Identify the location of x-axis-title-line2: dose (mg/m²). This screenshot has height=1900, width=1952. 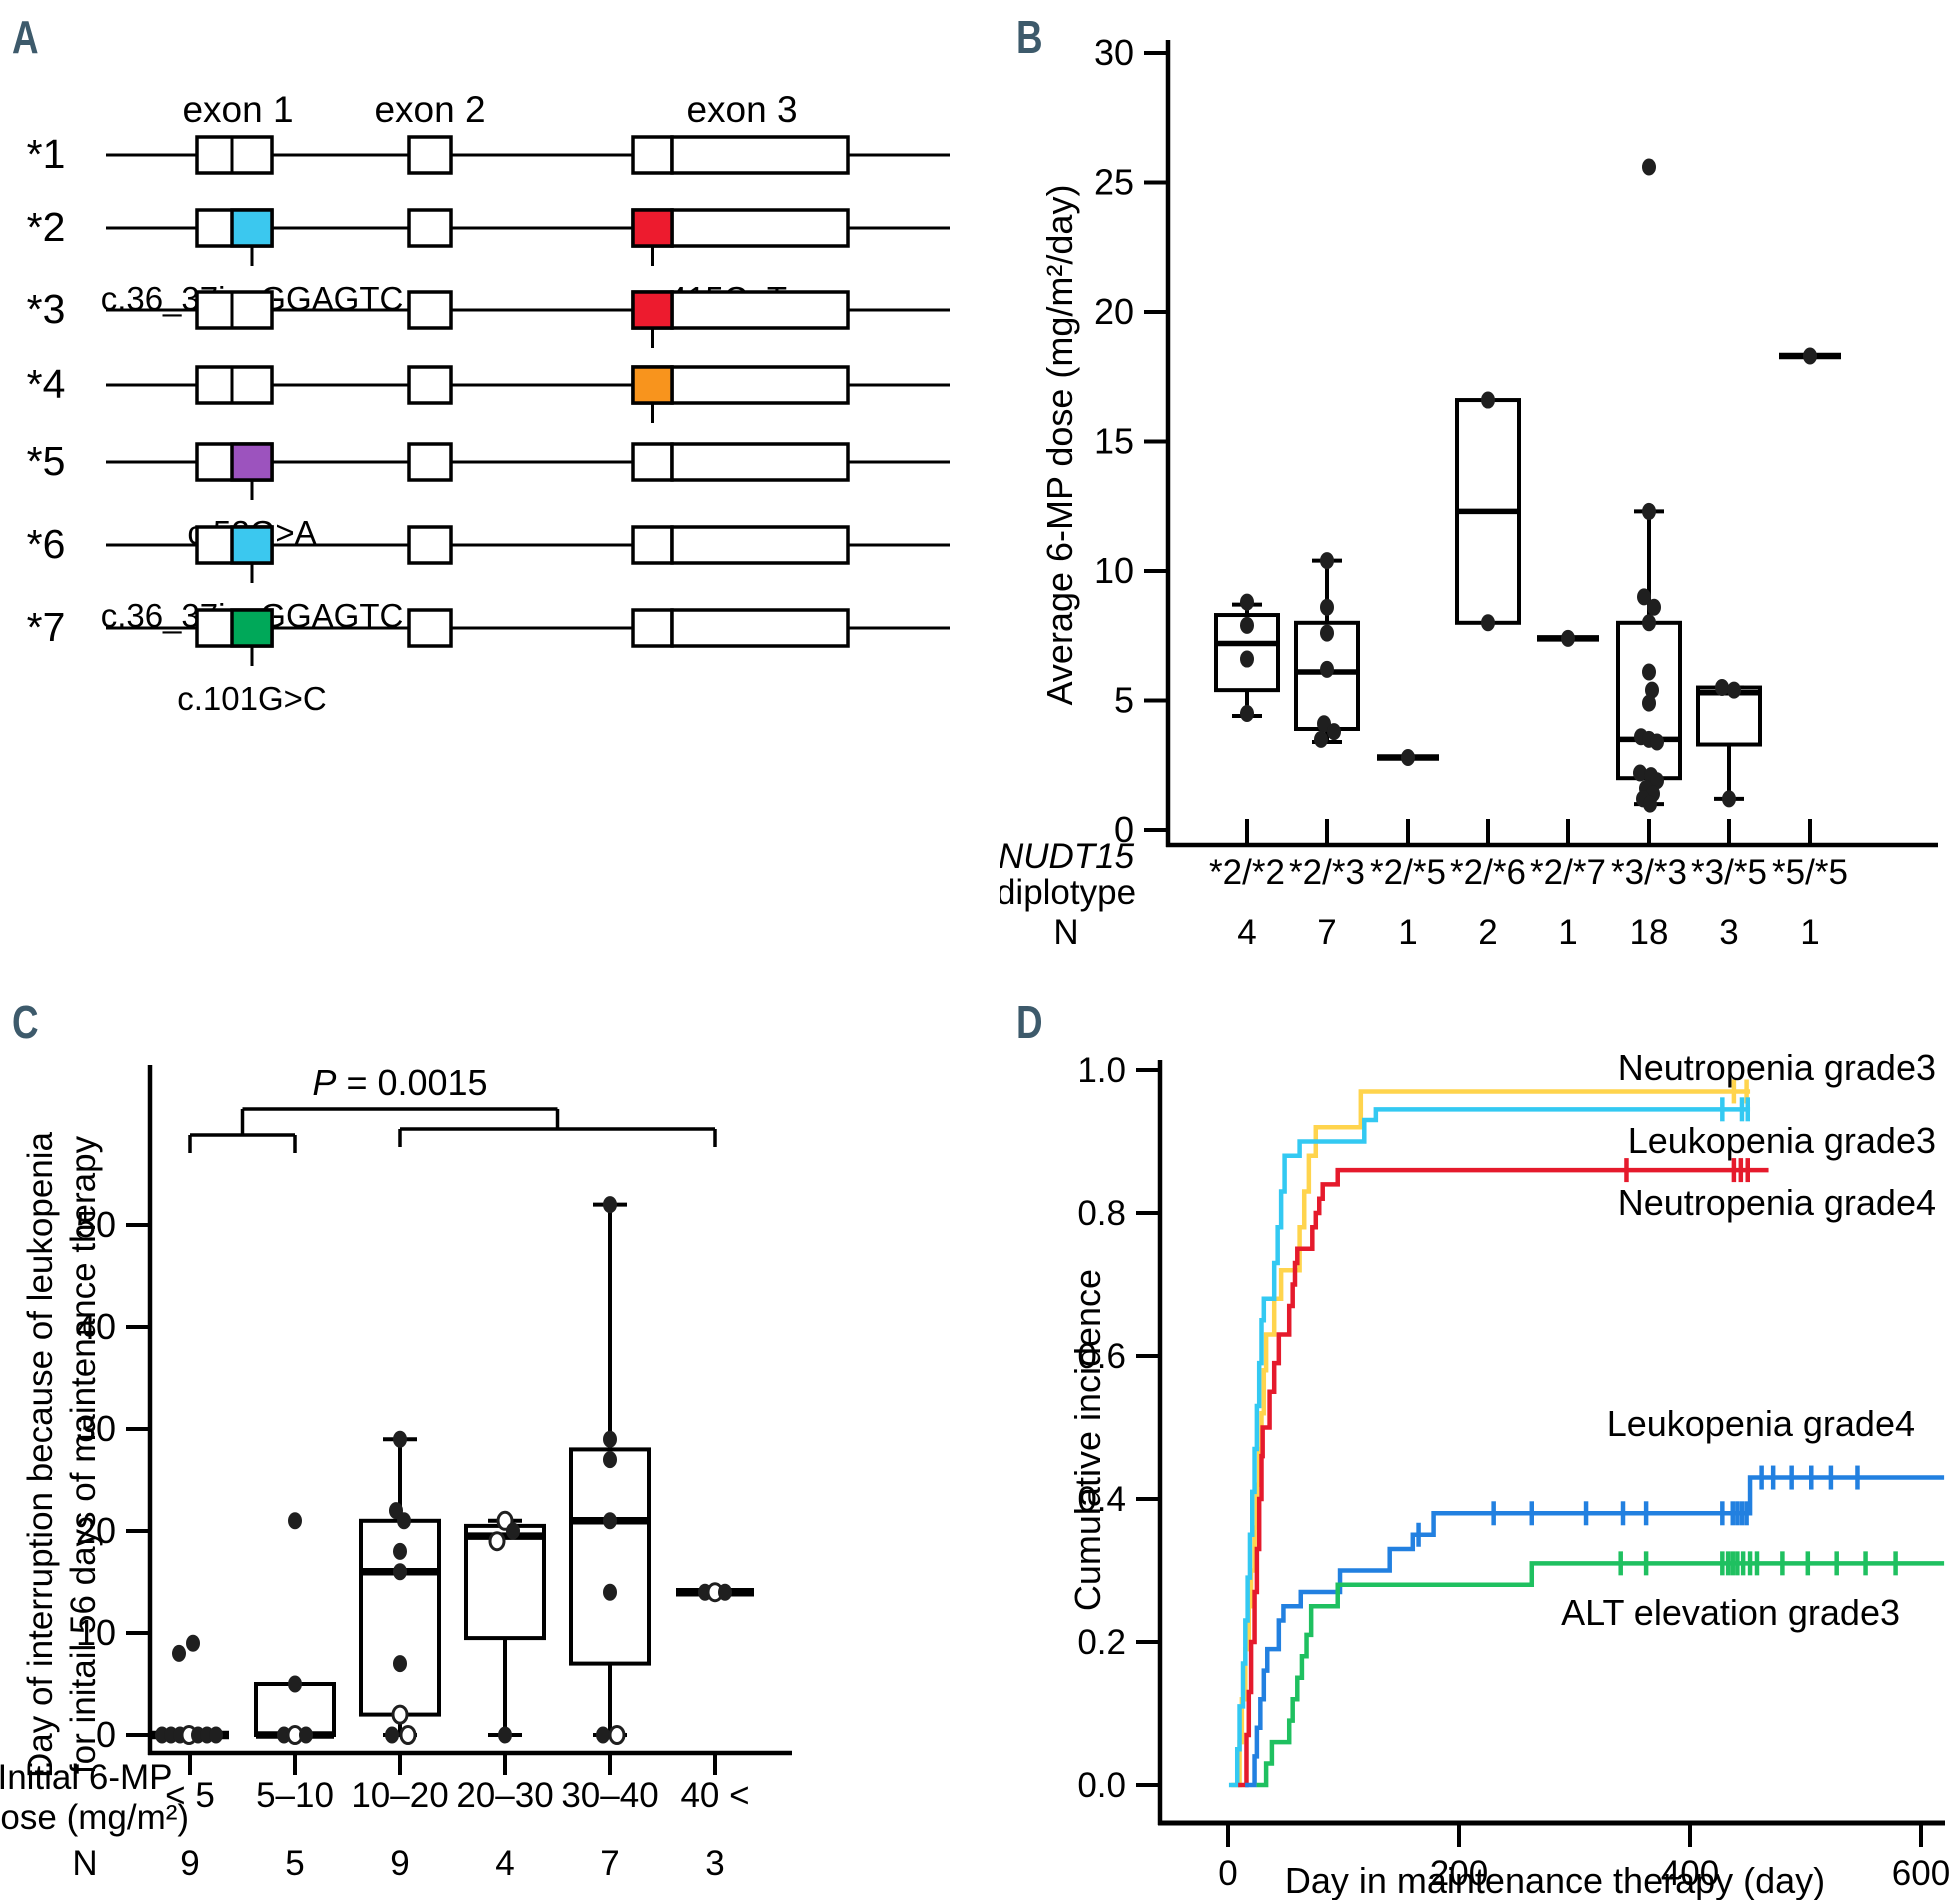
(94, 1817).